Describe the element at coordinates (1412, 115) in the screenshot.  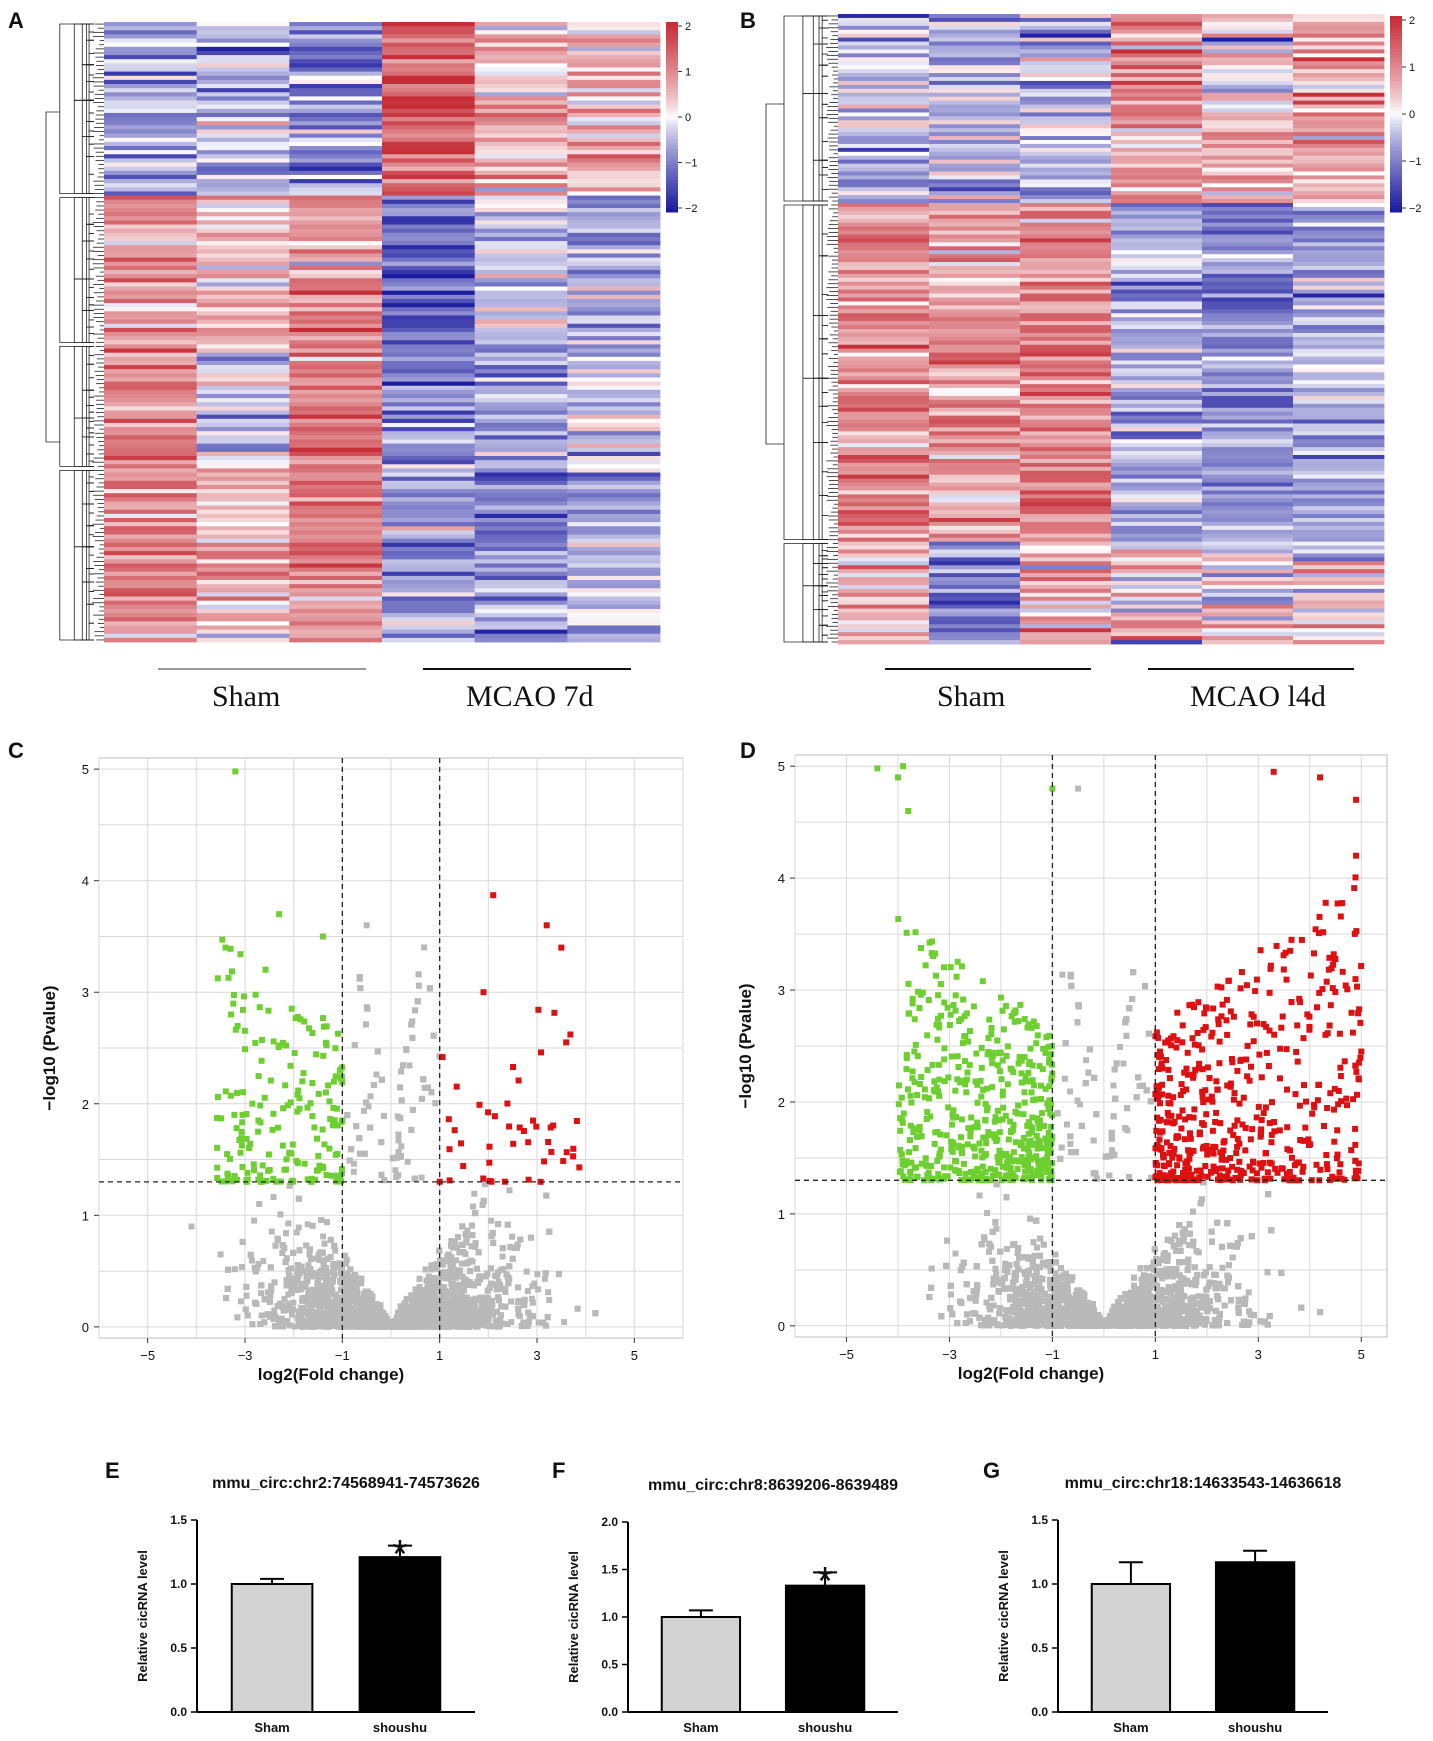
I see `colorbar-tick-label: 0` at that location.